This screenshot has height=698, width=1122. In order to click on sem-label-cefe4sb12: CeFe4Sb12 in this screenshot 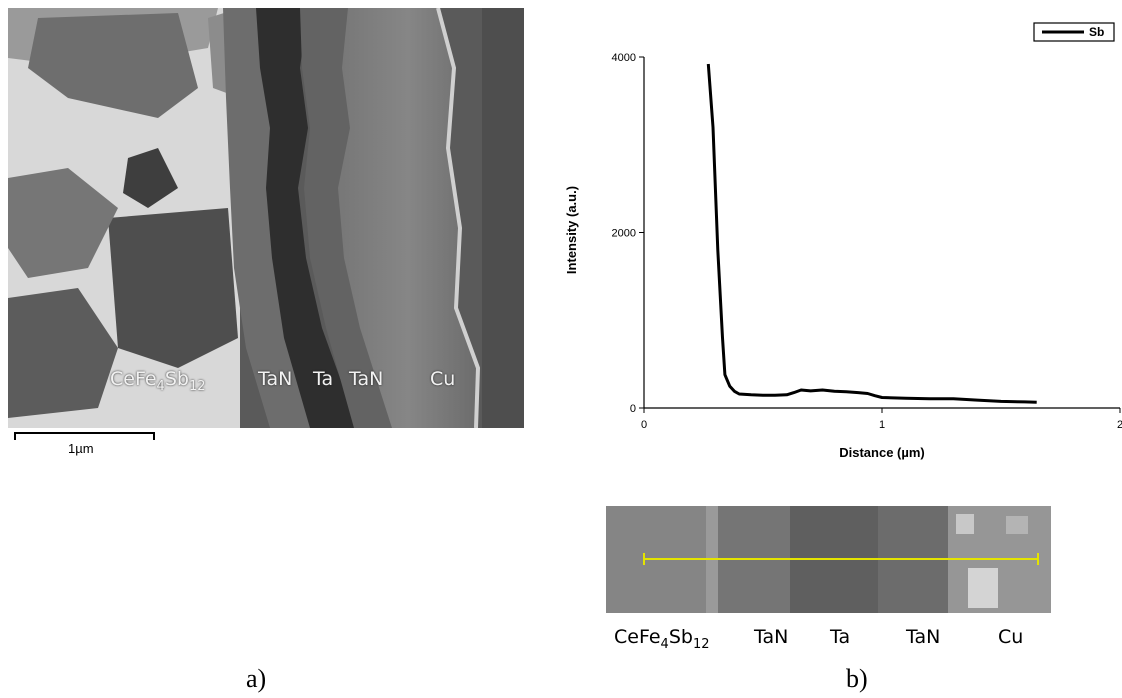, I will do `click(158, 381)`.